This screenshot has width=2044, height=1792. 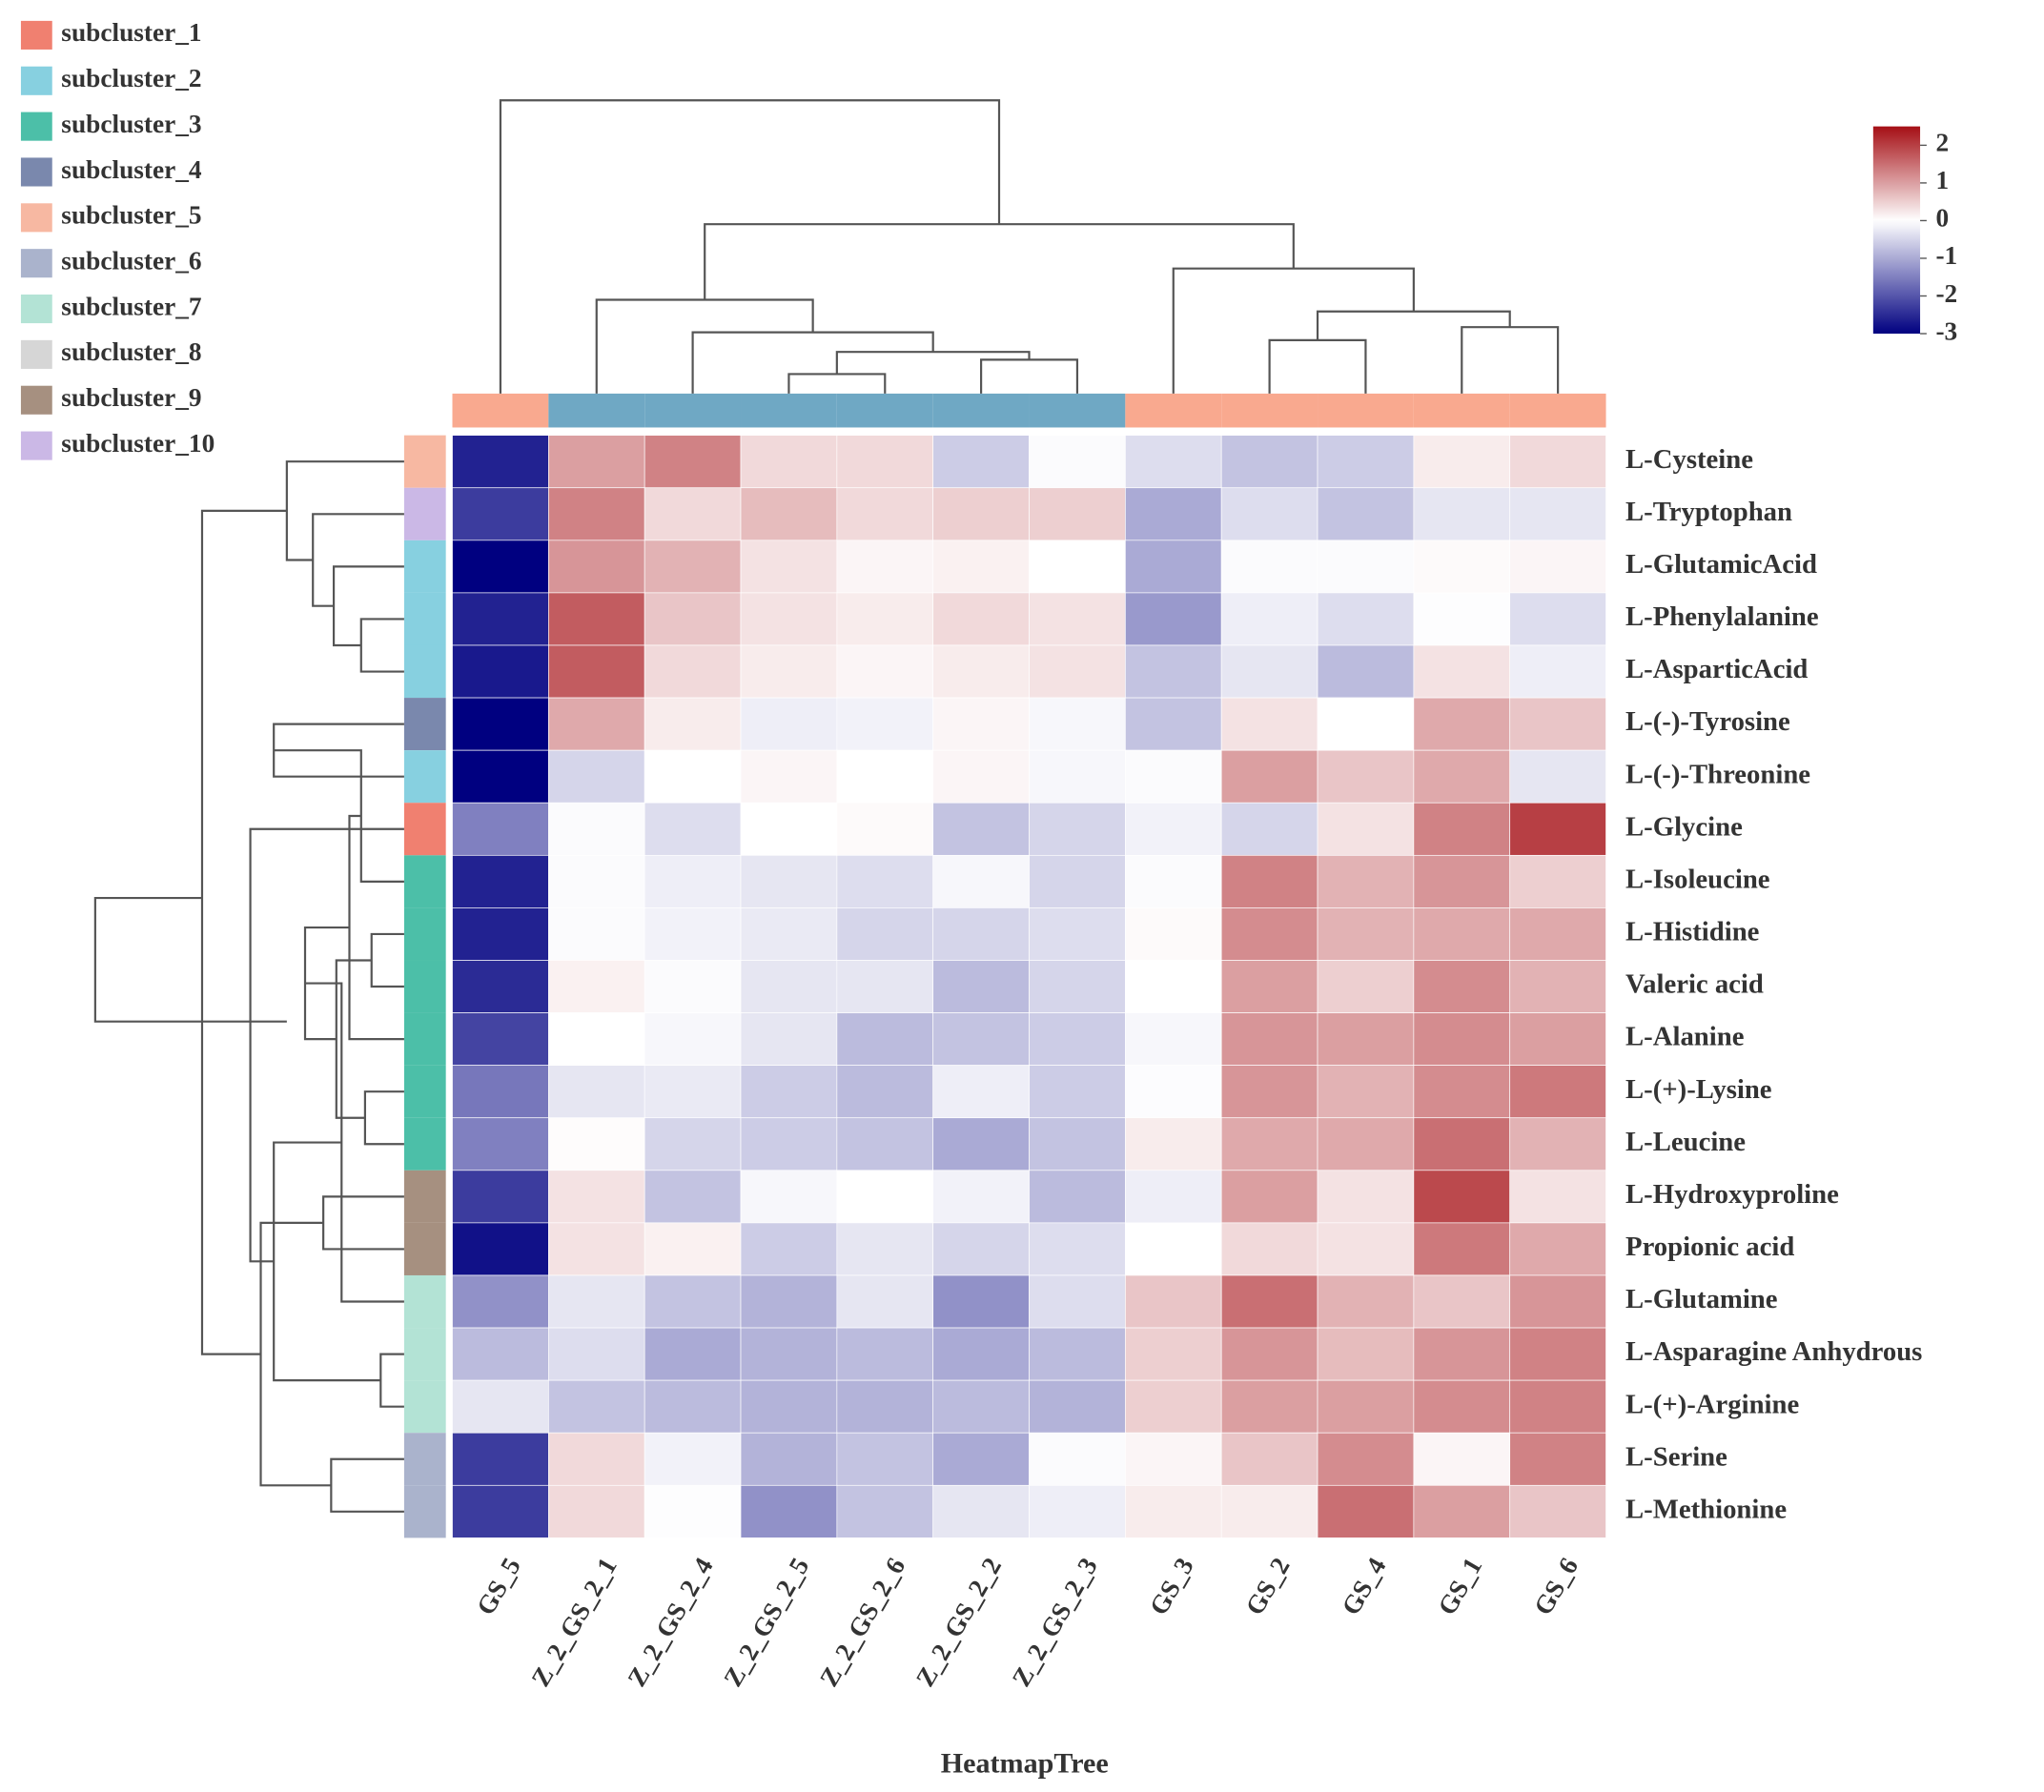 What do you see at coordinates (131, 78) in the screenshot?
I see `legend-label: subcluster_2` at bounding box center [131, 78].